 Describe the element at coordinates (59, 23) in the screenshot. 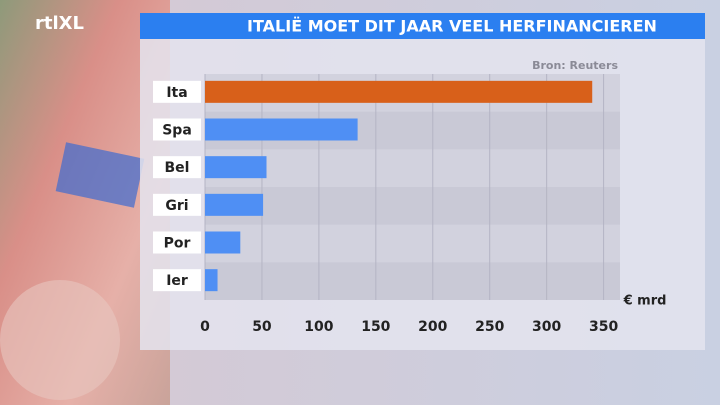

I see `logo: rtlXL` at that location.